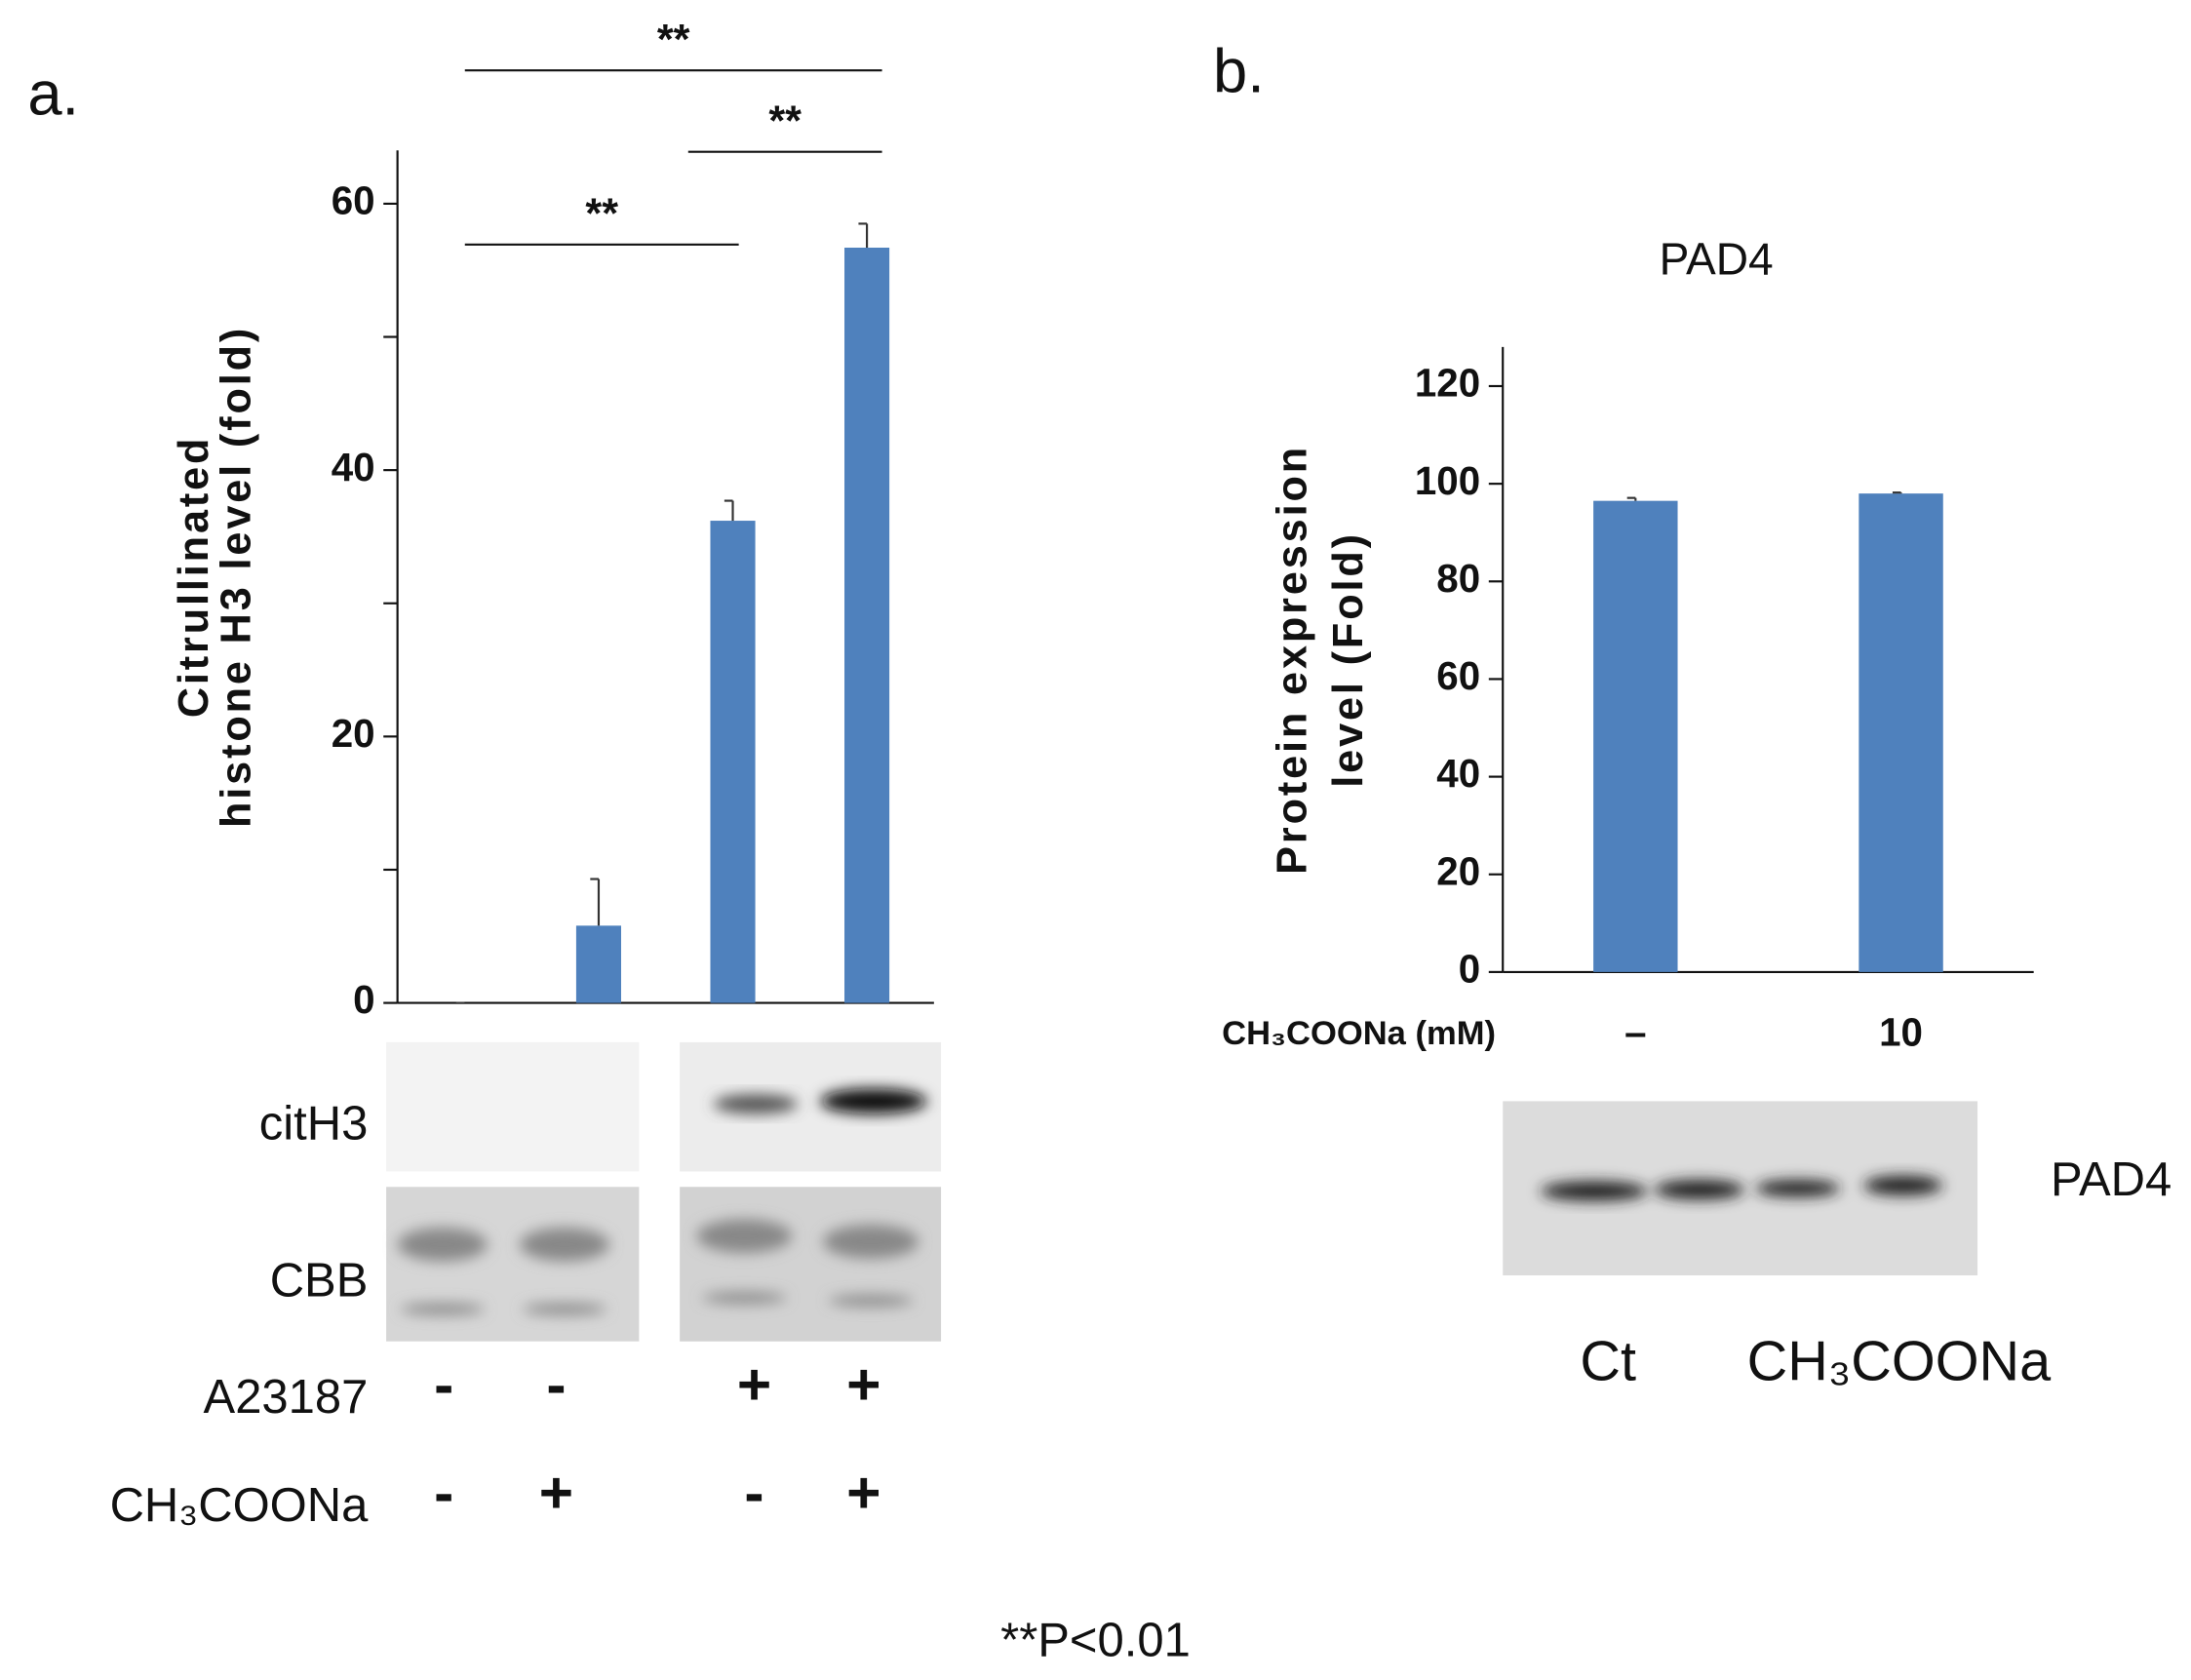 Image resolution: width=2191 pixels, height=1680 pixels. What do you see at coordinates (53, 94) in the screenshot?
I see `panel-label: a.` at bounding box center [53, 94].